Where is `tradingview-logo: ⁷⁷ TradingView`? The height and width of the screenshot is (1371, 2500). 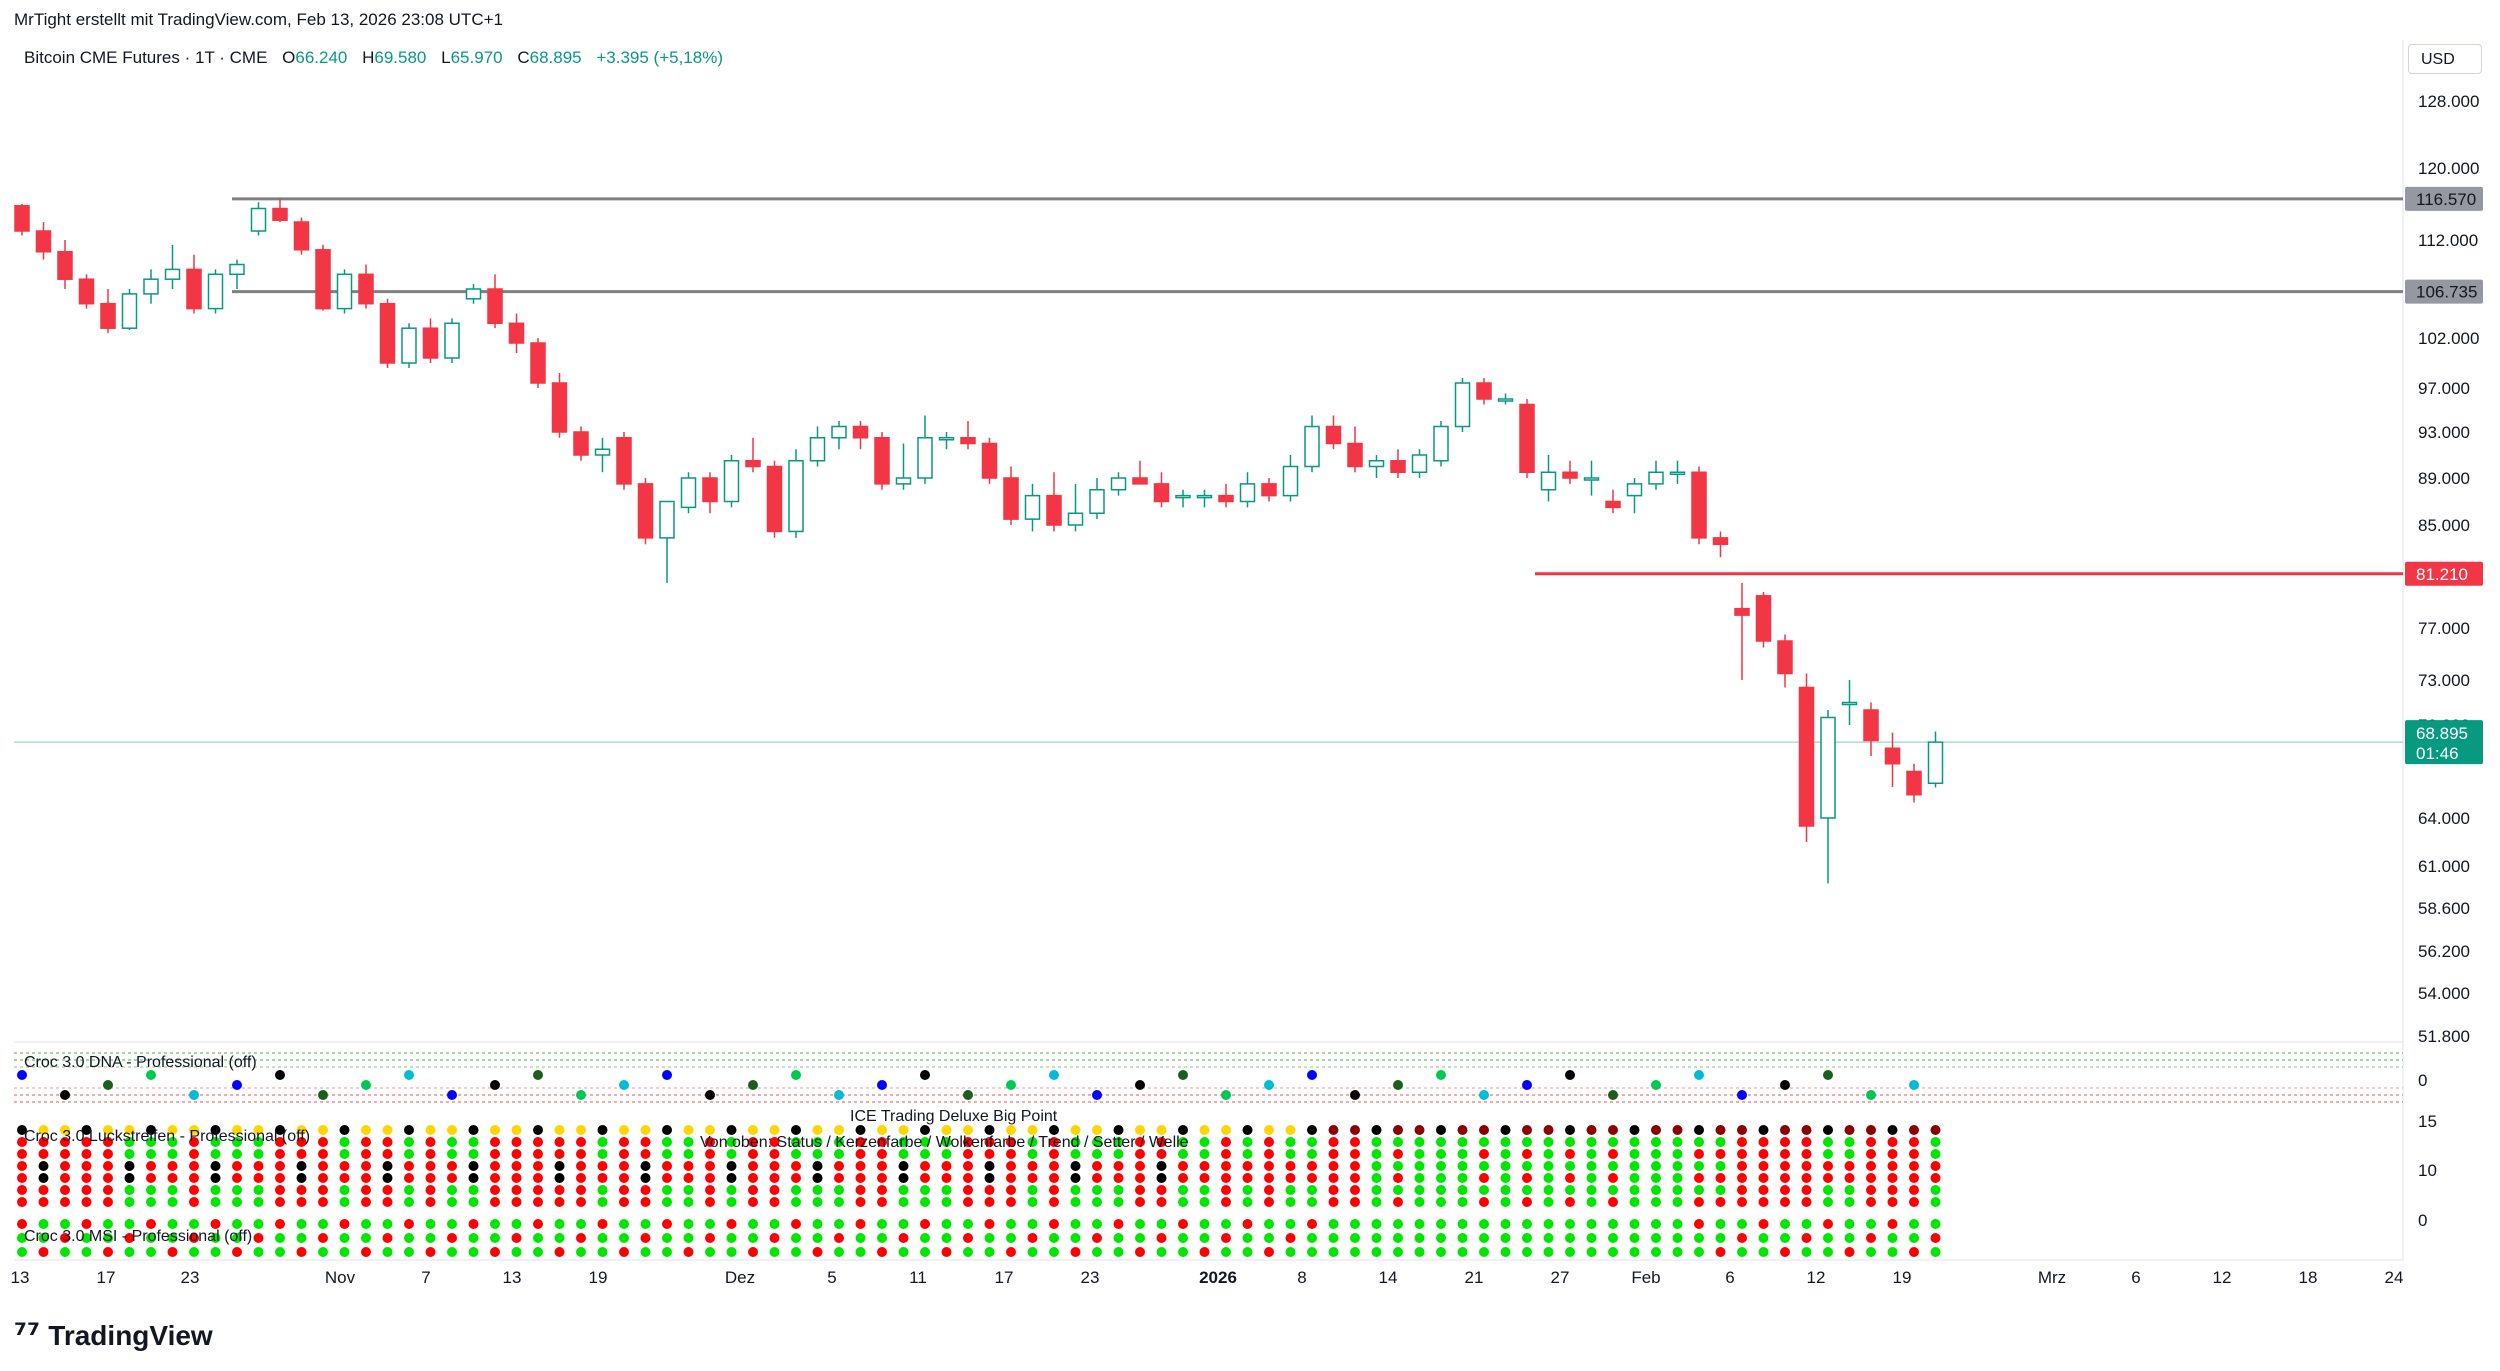
tradingview-logo: ⁷⁷ TradingView is located at coordinates (113, 1335).